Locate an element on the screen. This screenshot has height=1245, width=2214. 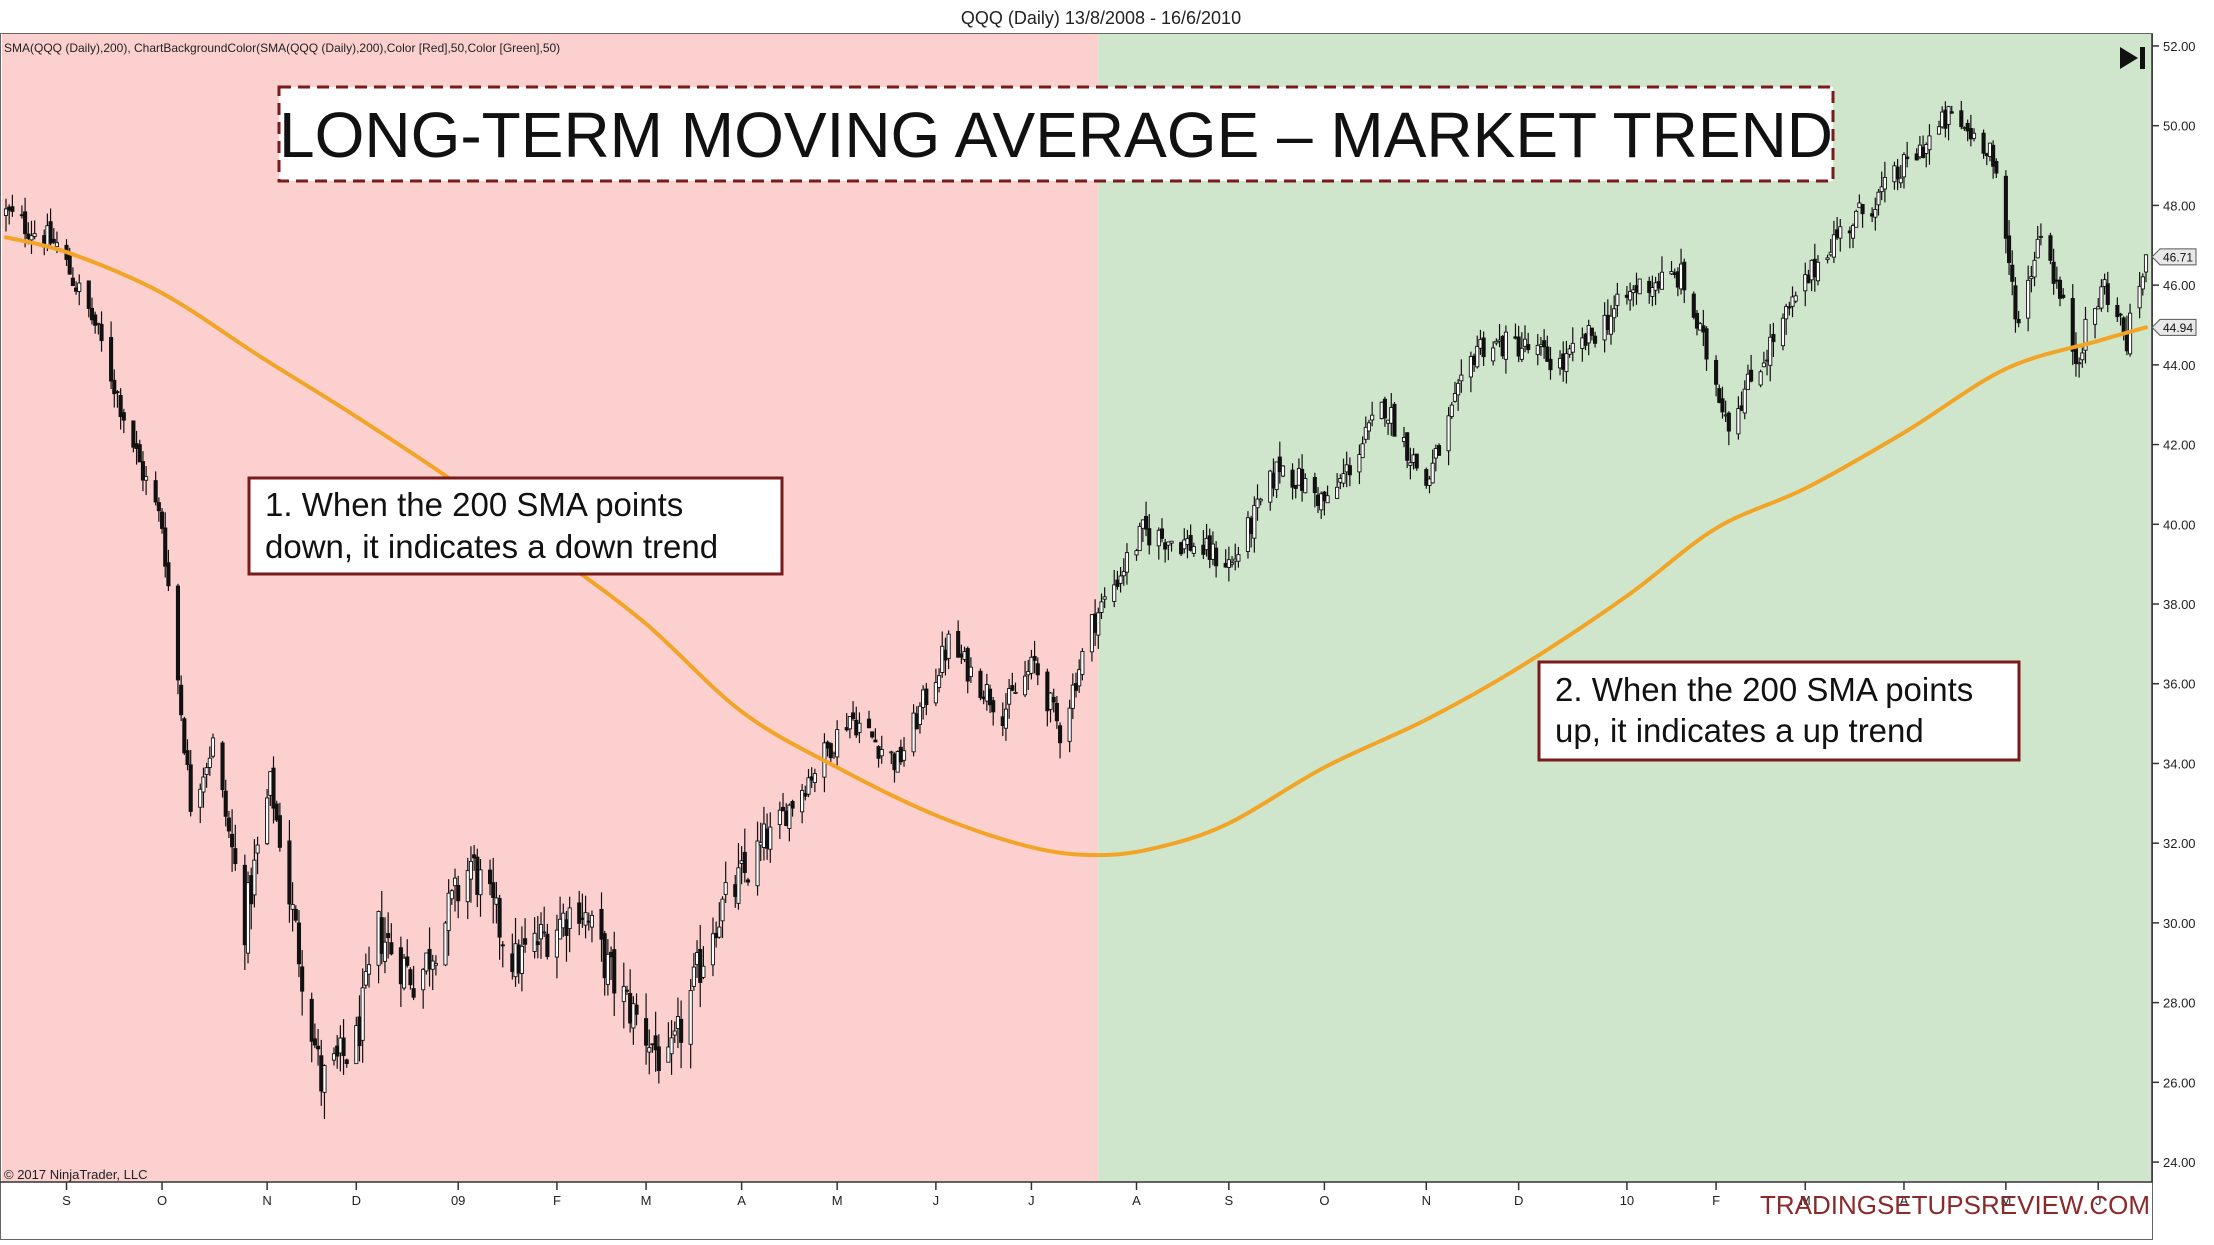
scroll-to-end-icon is located at coordinates (2133, 58).